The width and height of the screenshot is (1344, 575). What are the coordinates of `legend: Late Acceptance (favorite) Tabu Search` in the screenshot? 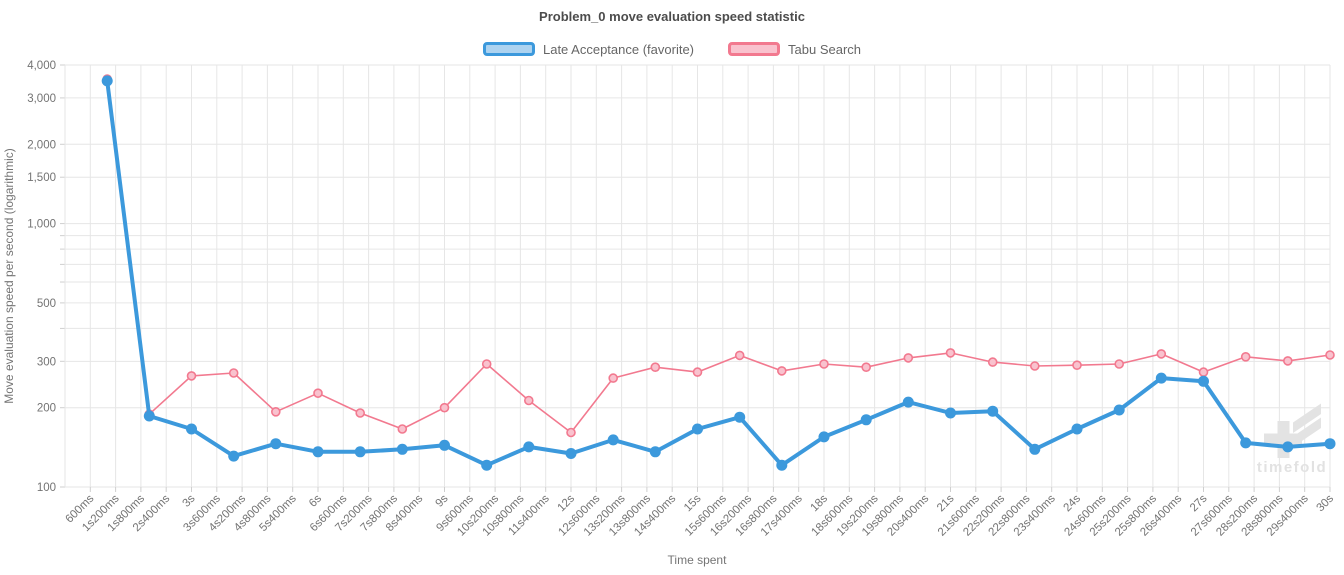 It's located at (672, 49).